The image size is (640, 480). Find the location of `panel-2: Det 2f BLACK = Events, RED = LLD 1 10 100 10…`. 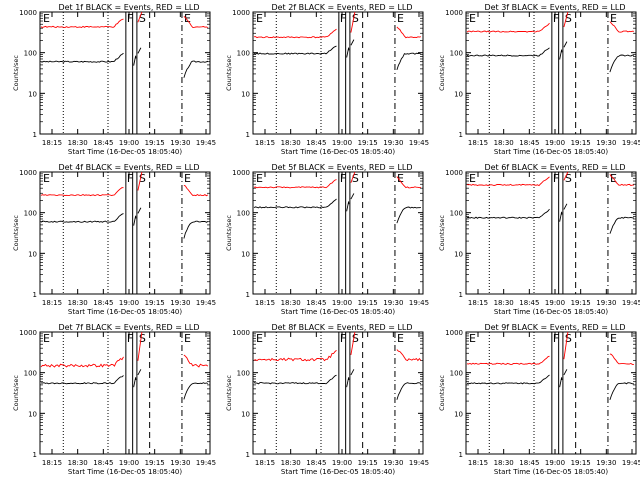

panel-2: Det 2f BLACK = Events, RED = LLD 1 10 100 10… is located at coordinates (327, 79).